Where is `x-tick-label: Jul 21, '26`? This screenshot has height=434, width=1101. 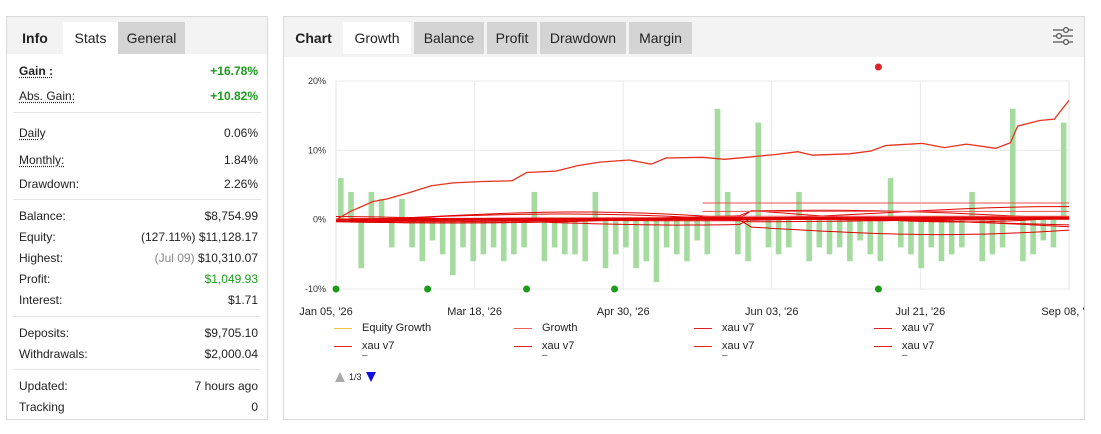 x-tick-label: Jul 21, '26 is located at coordinates (920, 312).